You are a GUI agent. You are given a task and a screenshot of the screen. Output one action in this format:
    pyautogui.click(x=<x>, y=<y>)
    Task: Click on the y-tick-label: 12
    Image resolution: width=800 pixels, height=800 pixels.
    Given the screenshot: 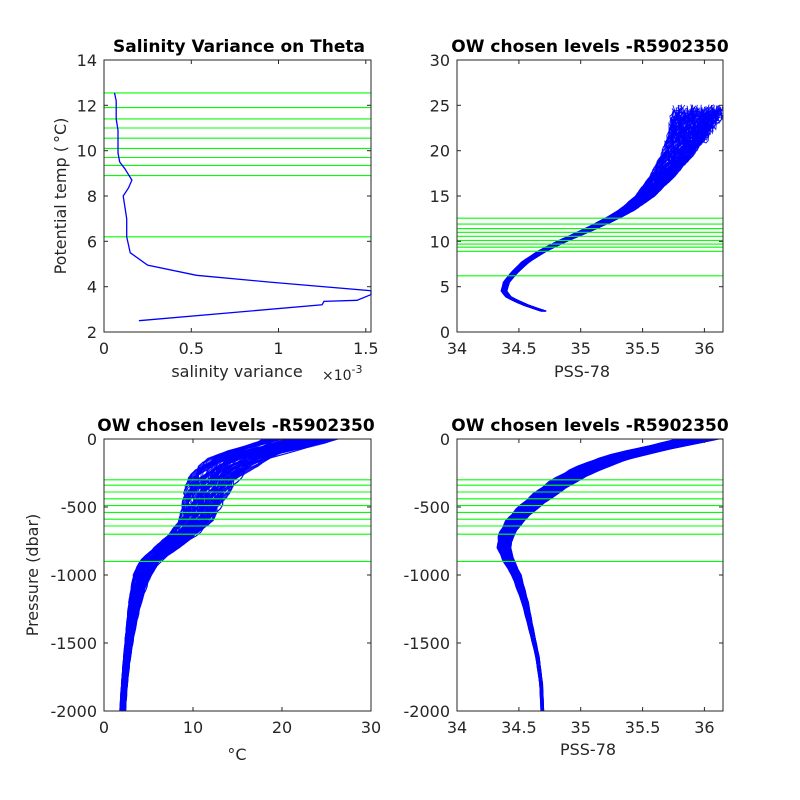 What is the action you would take?
    pyautogui.click(x=87, y=105)
    